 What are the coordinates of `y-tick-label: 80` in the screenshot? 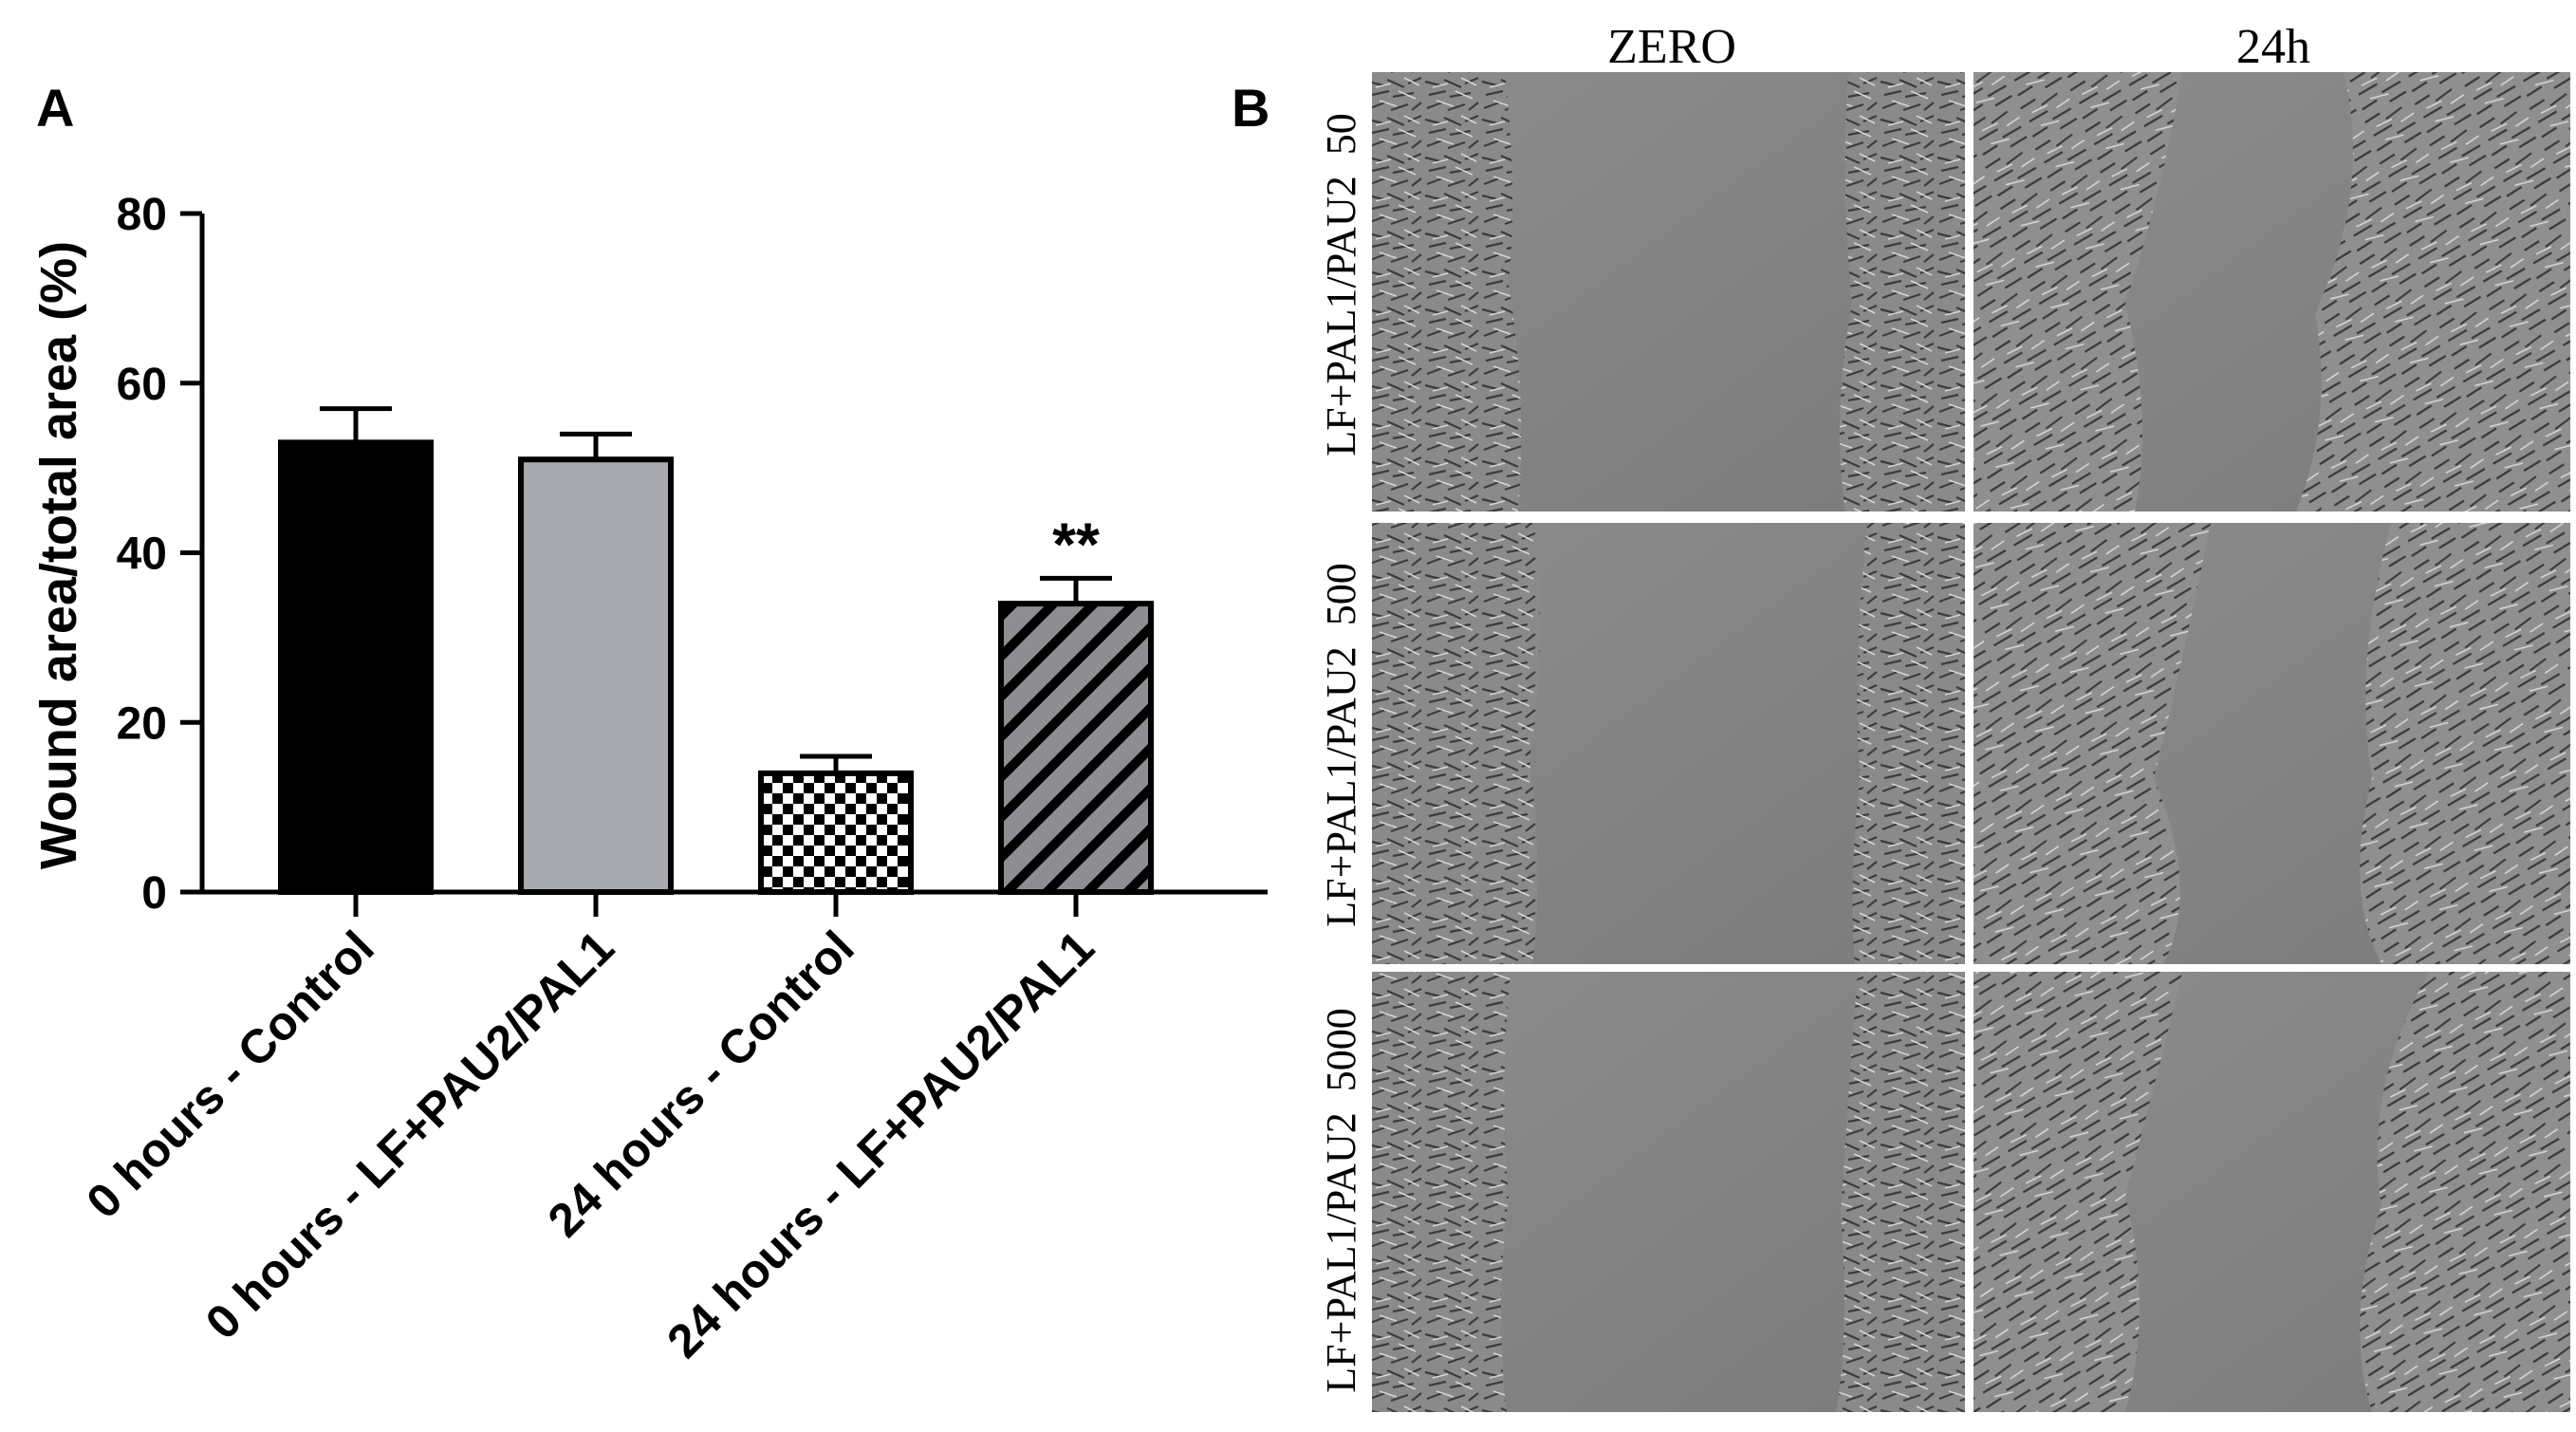 It's located at (142, 215).